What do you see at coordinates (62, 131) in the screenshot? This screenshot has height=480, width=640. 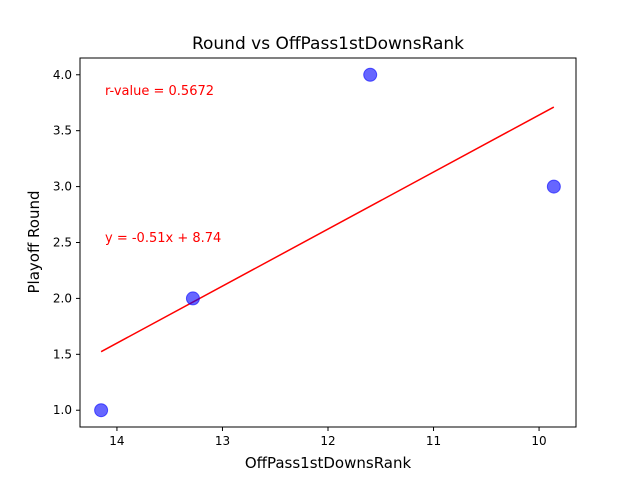 I see `y-tick-label: 3.5` at bounding box center [62, 131].